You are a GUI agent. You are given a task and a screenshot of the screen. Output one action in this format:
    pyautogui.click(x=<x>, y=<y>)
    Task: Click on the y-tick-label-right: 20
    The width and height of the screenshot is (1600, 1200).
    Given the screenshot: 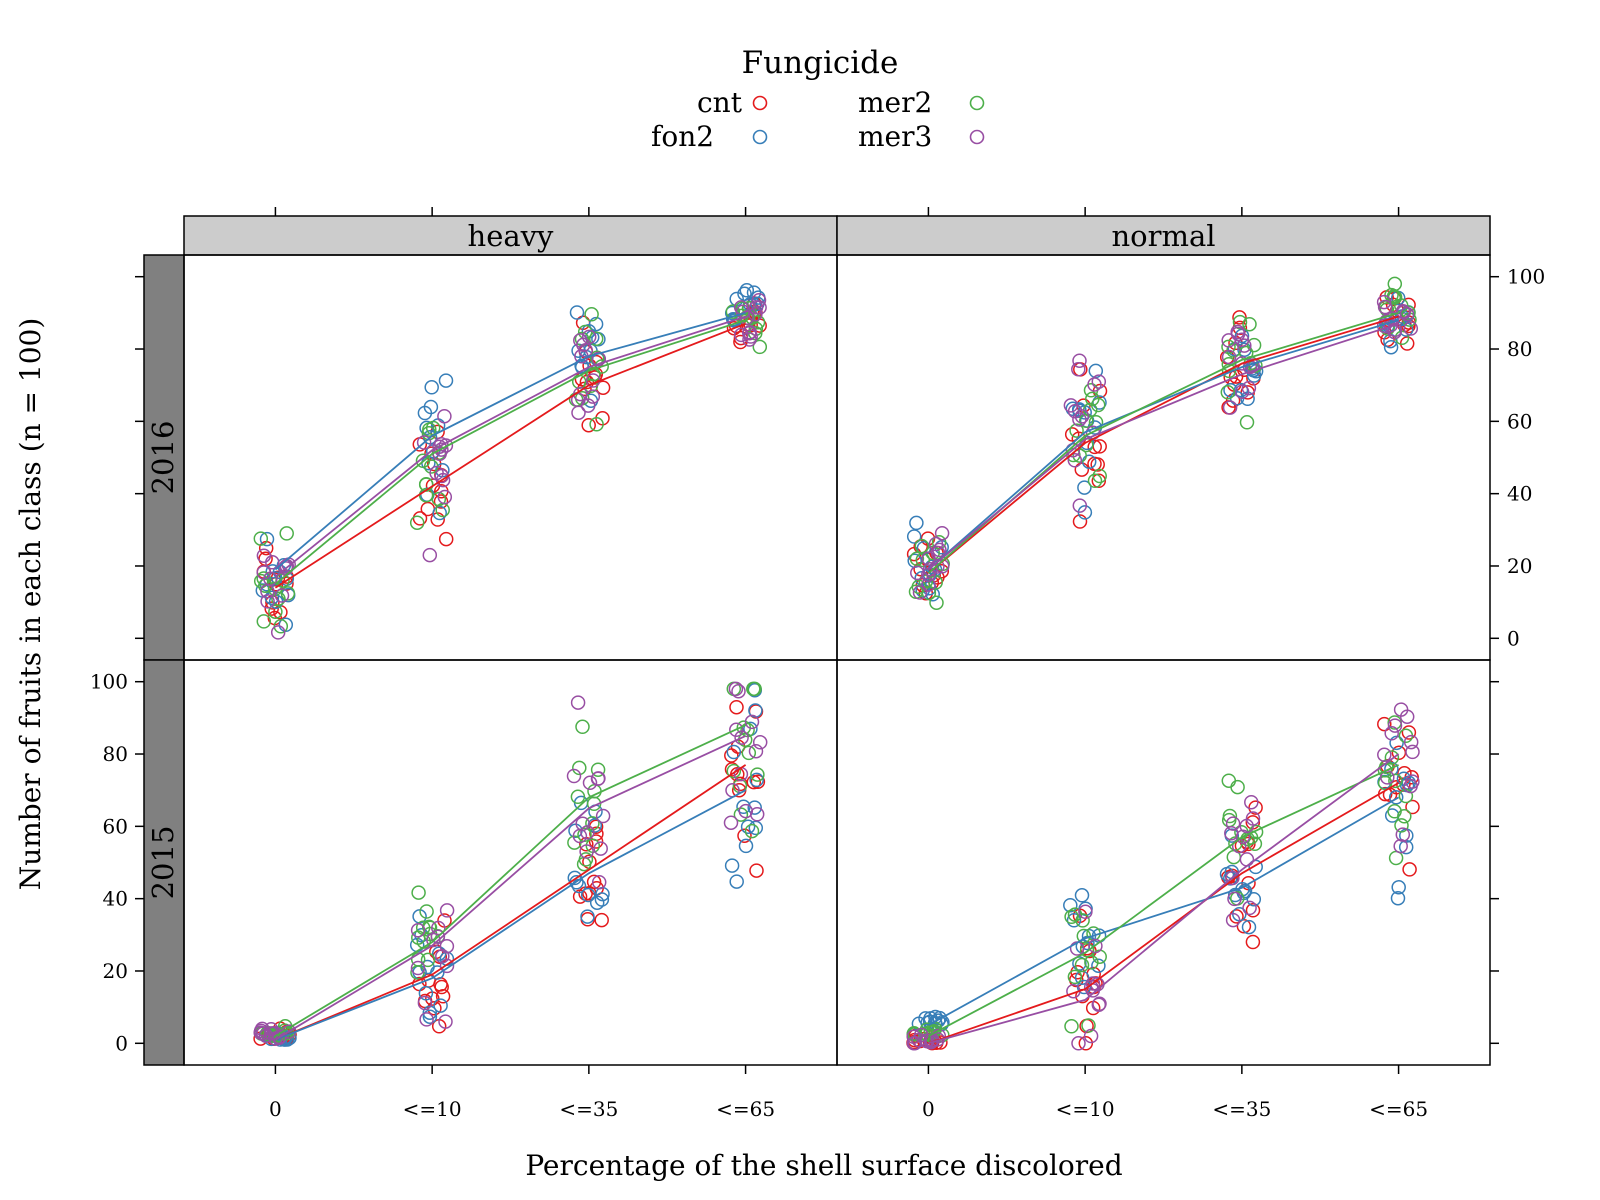 What is the action you would take?
    pyautogui.click(x=1519, y=566)
    